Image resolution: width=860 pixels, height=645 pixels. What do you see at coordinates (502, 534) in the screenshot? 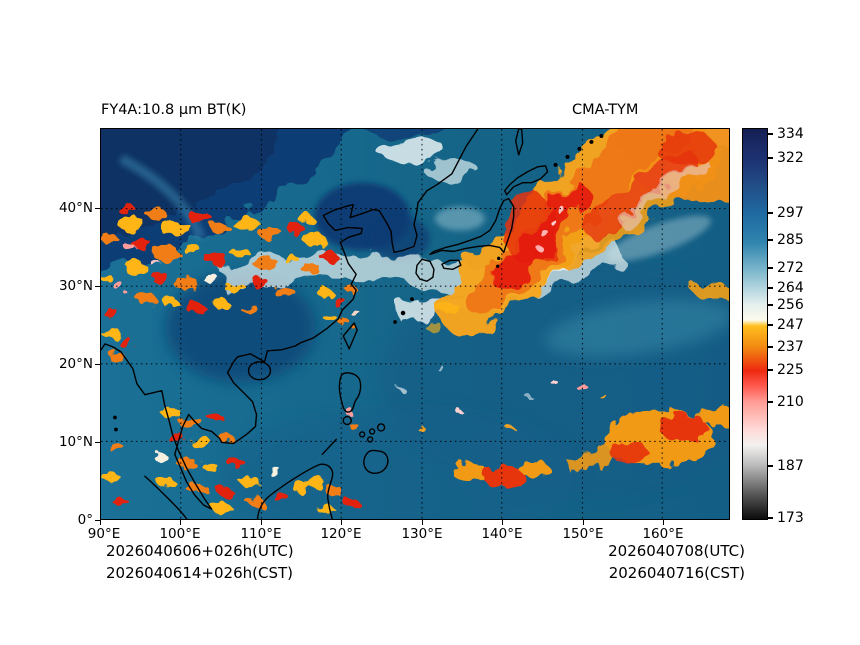
I see `x-tick-label: 140°E` at bounding box center [502, 534].